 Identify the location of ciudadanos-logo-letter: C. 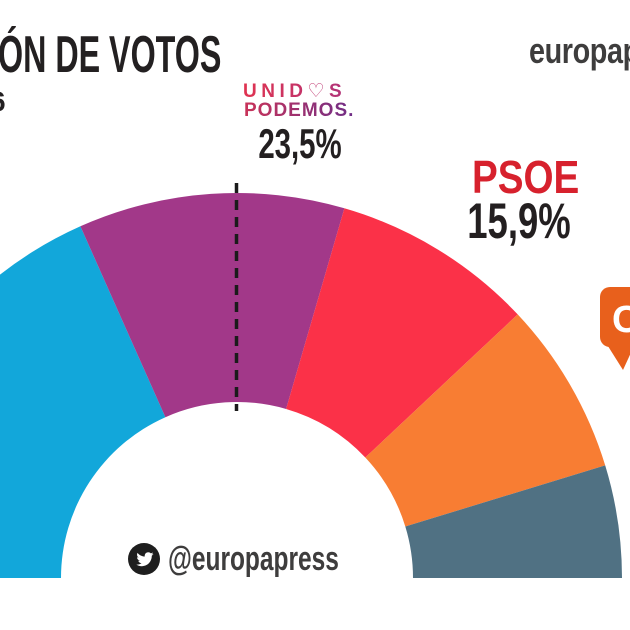
(621, 320).